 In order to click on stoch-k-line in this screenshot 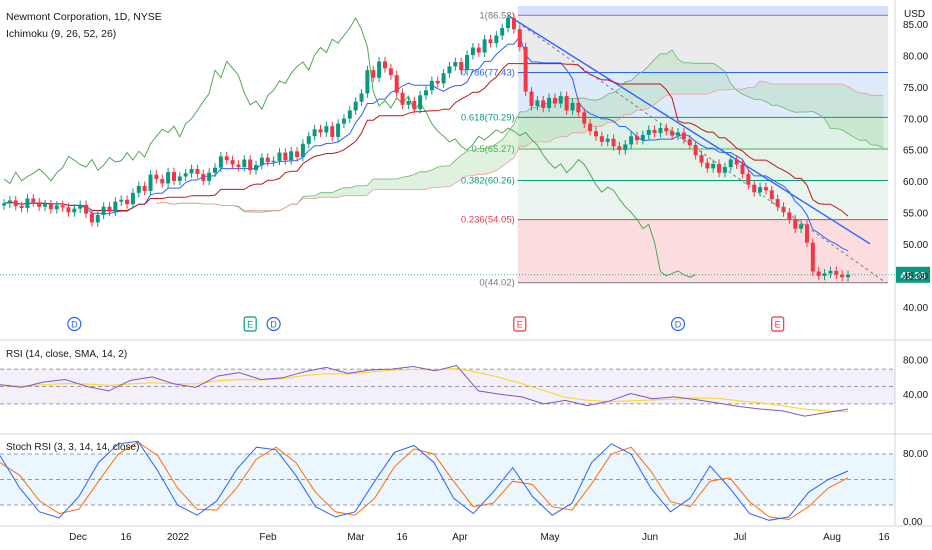, I will do `click(424, 480)`.